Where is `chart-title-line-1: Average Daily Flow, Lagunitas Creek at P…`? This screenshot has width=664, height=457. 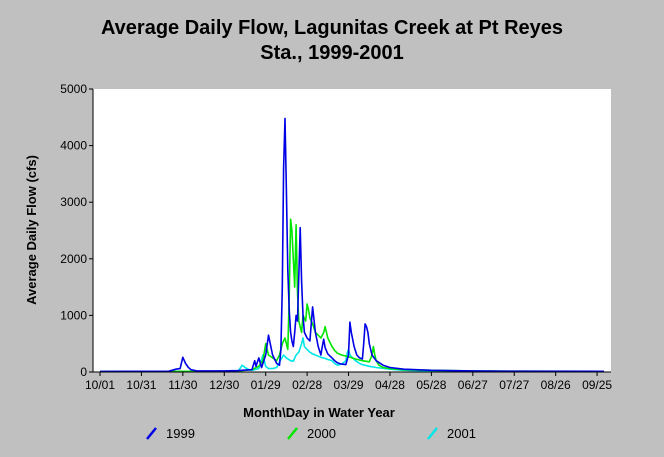 chart-title-line-1: Average Daily Flow, Lagunitas Creek at P… is located at coordinates (332, 28).